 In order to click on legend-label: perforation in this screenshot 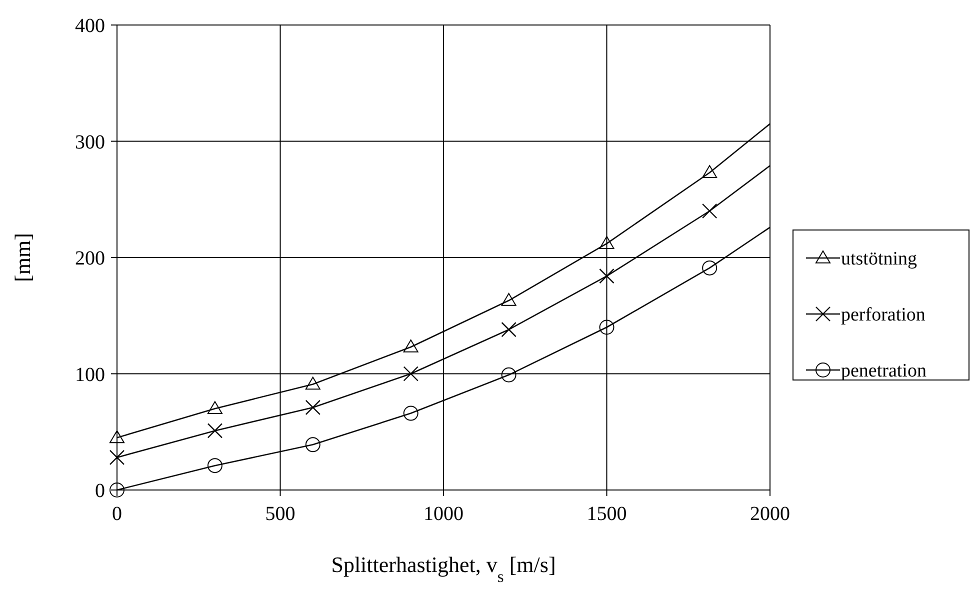, I will do `click(883, 315)`.